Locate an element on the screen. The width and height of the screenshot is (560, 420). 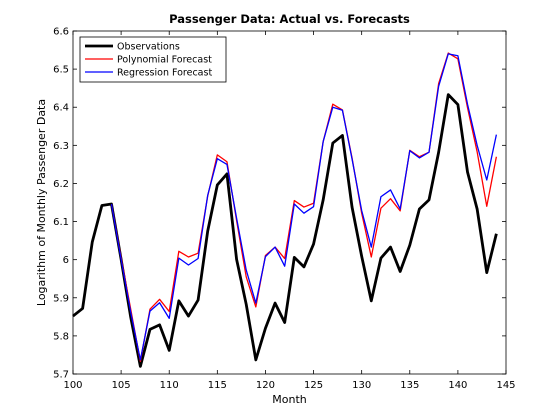
x-tick-label: 125 is located at coordinates (313, 385).